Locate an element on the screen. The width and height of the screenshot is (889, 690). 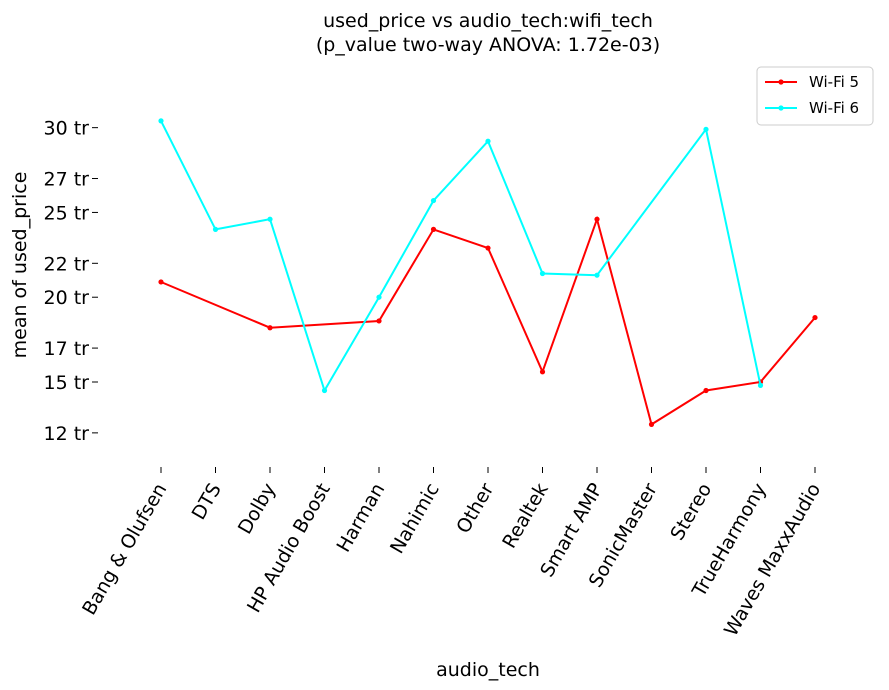
x-tick-label: Stereo is located at coordinates (691, 512).